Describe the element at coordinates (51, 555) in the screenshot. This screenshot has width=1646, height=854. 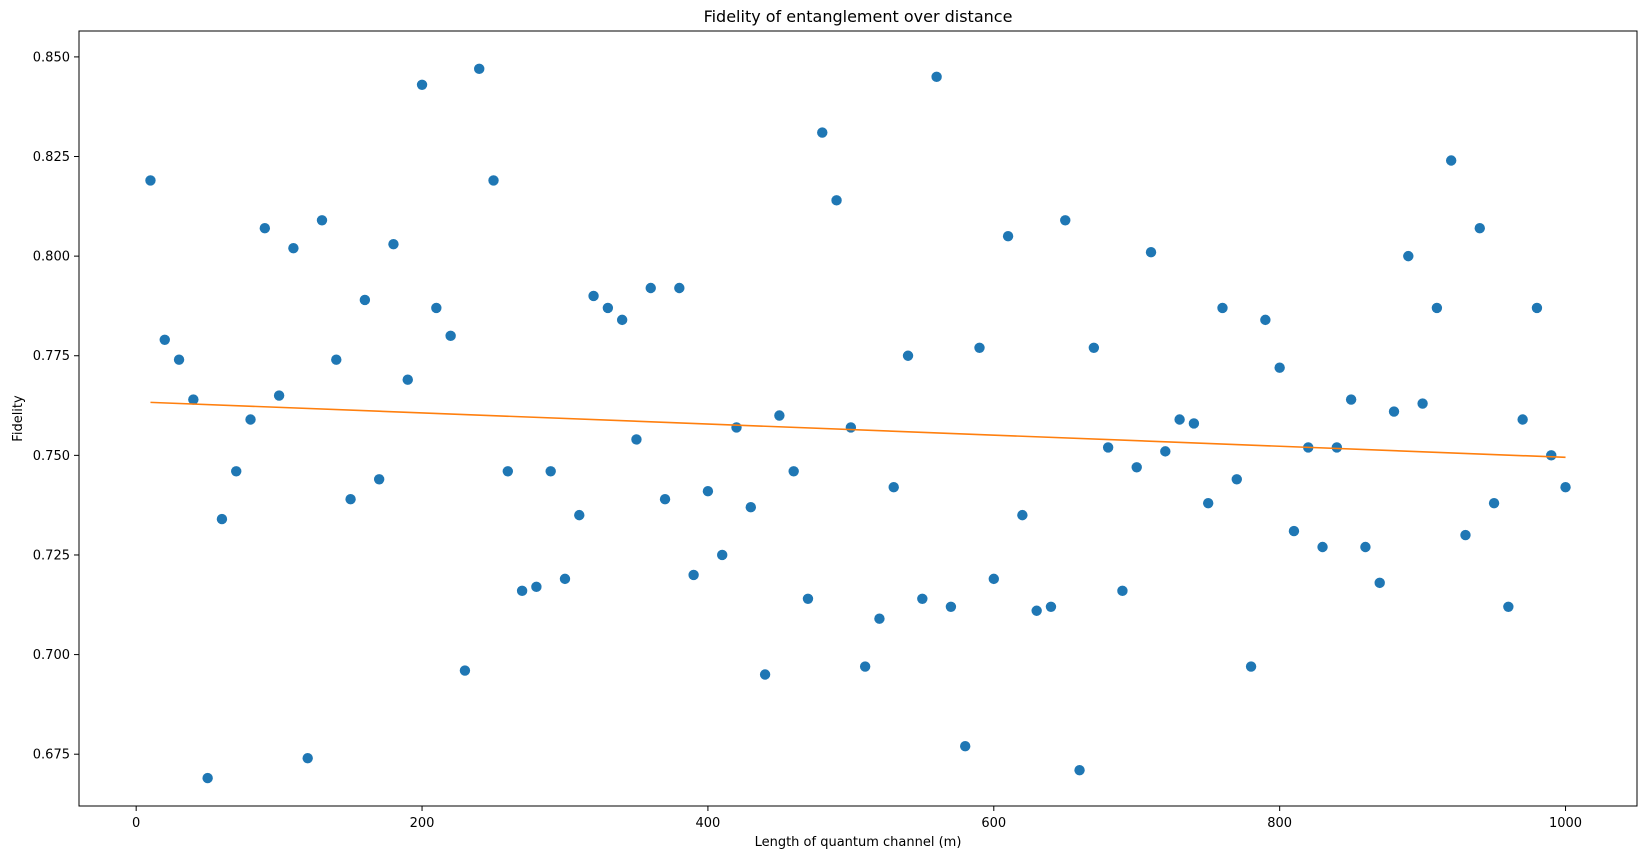
I see `y-tick-label: 0.725` at that location.